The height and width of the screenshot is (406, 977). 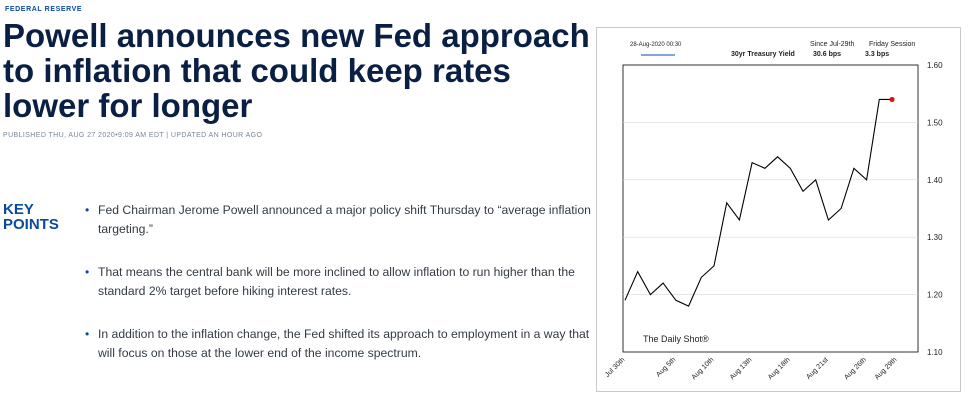 What do you see at coordinates (935, 122) in the screenshot?
I see `y-tick-label: 1.50` at bounding box center [935, 122].